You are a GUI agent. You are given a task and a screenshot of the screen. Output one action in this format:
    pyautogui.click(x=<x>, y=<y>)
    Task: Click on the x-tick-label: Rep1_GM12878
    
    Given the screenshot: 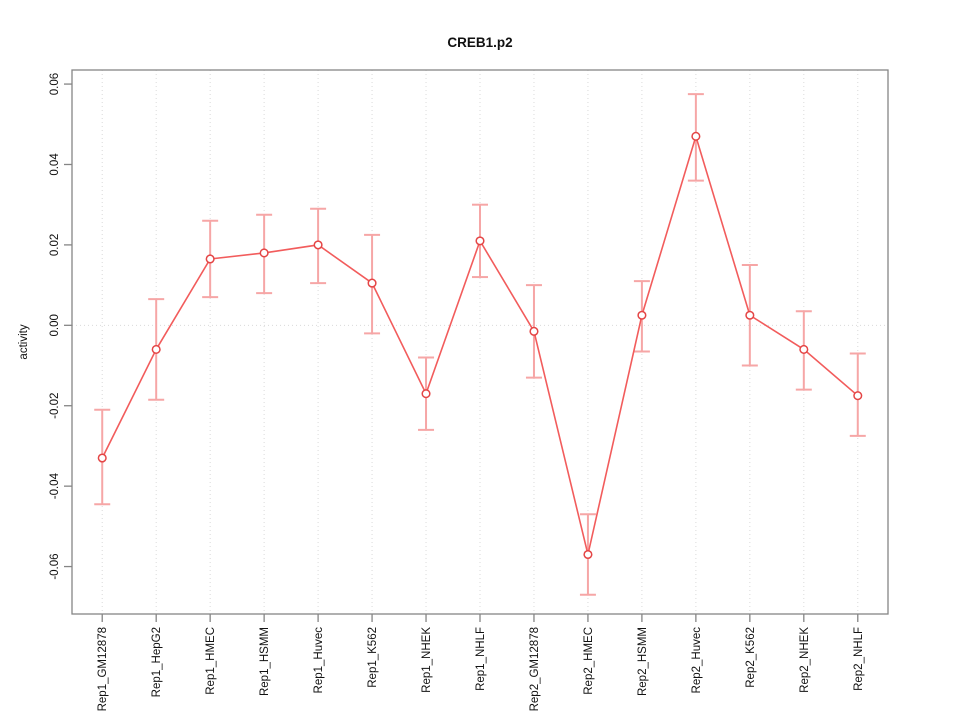 What is the action you would take?
    pyautogui.click(x=103, y=669)
    